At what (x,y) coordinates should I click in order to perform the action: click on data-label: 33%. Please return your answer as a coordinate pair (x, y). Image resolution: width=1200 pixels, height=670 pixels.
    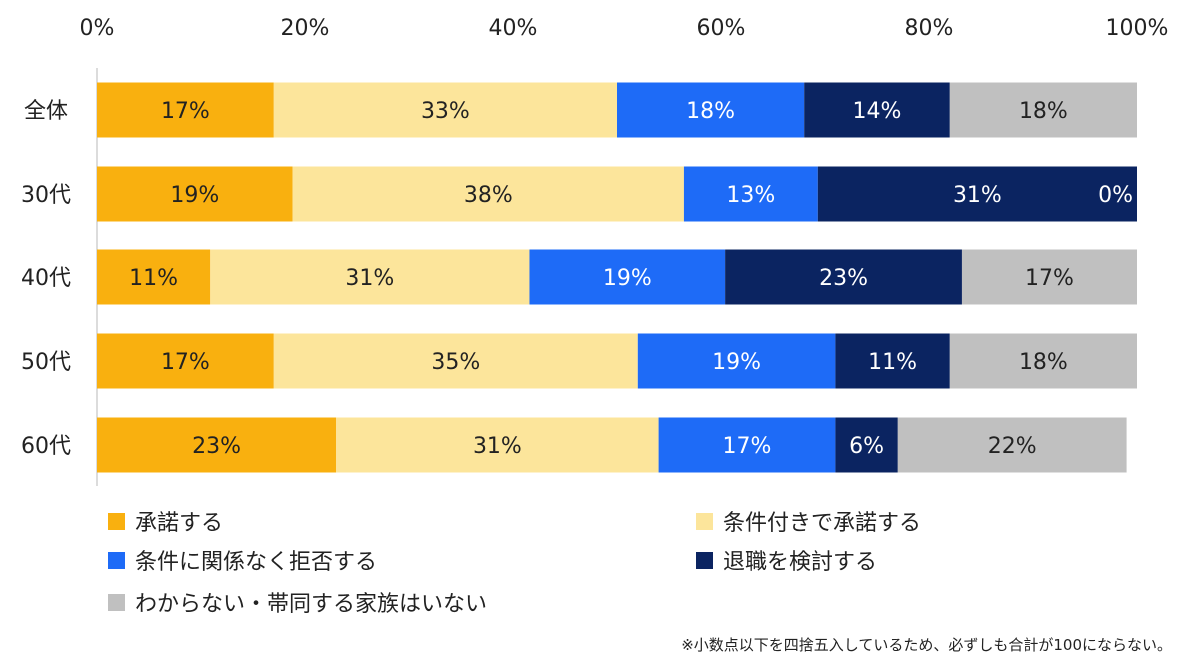
    Looking at the image, I should click on (445, 111).